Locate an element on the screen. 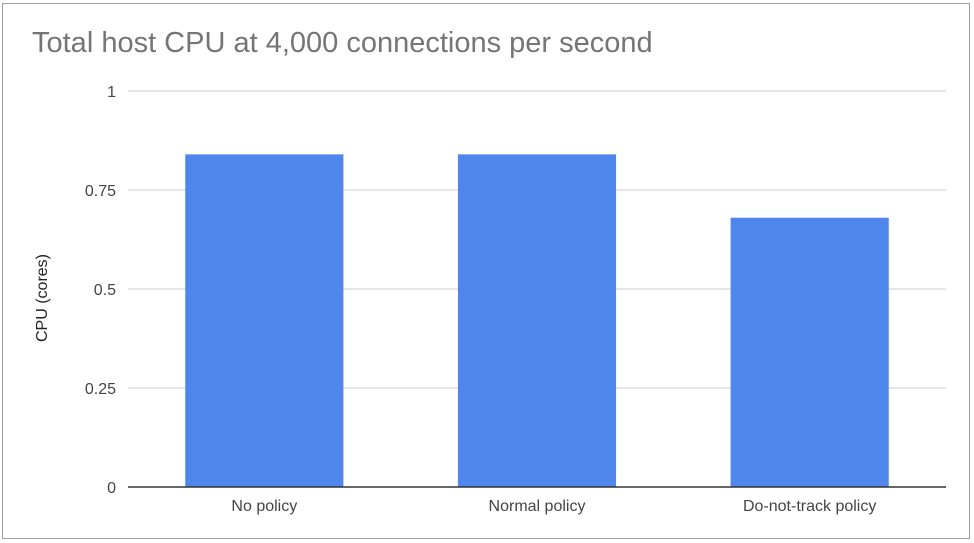 This screenshot has width=974, height=543. y-tick-label: 0.5 is located at coordinates (105, 290).